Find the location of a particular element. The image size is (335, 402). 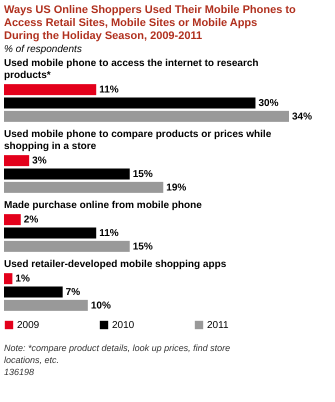

chart-subtitle: % of respondents is located at coordinates (43, 49).